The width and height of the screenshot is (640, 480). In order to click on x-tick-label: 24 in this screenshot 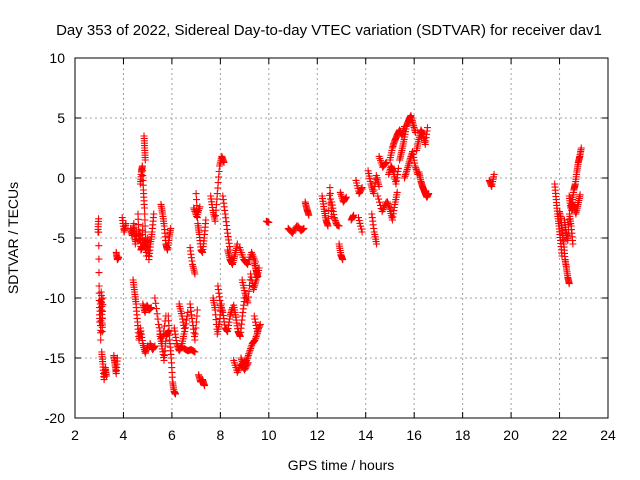, I will do `click(608, 435)`.